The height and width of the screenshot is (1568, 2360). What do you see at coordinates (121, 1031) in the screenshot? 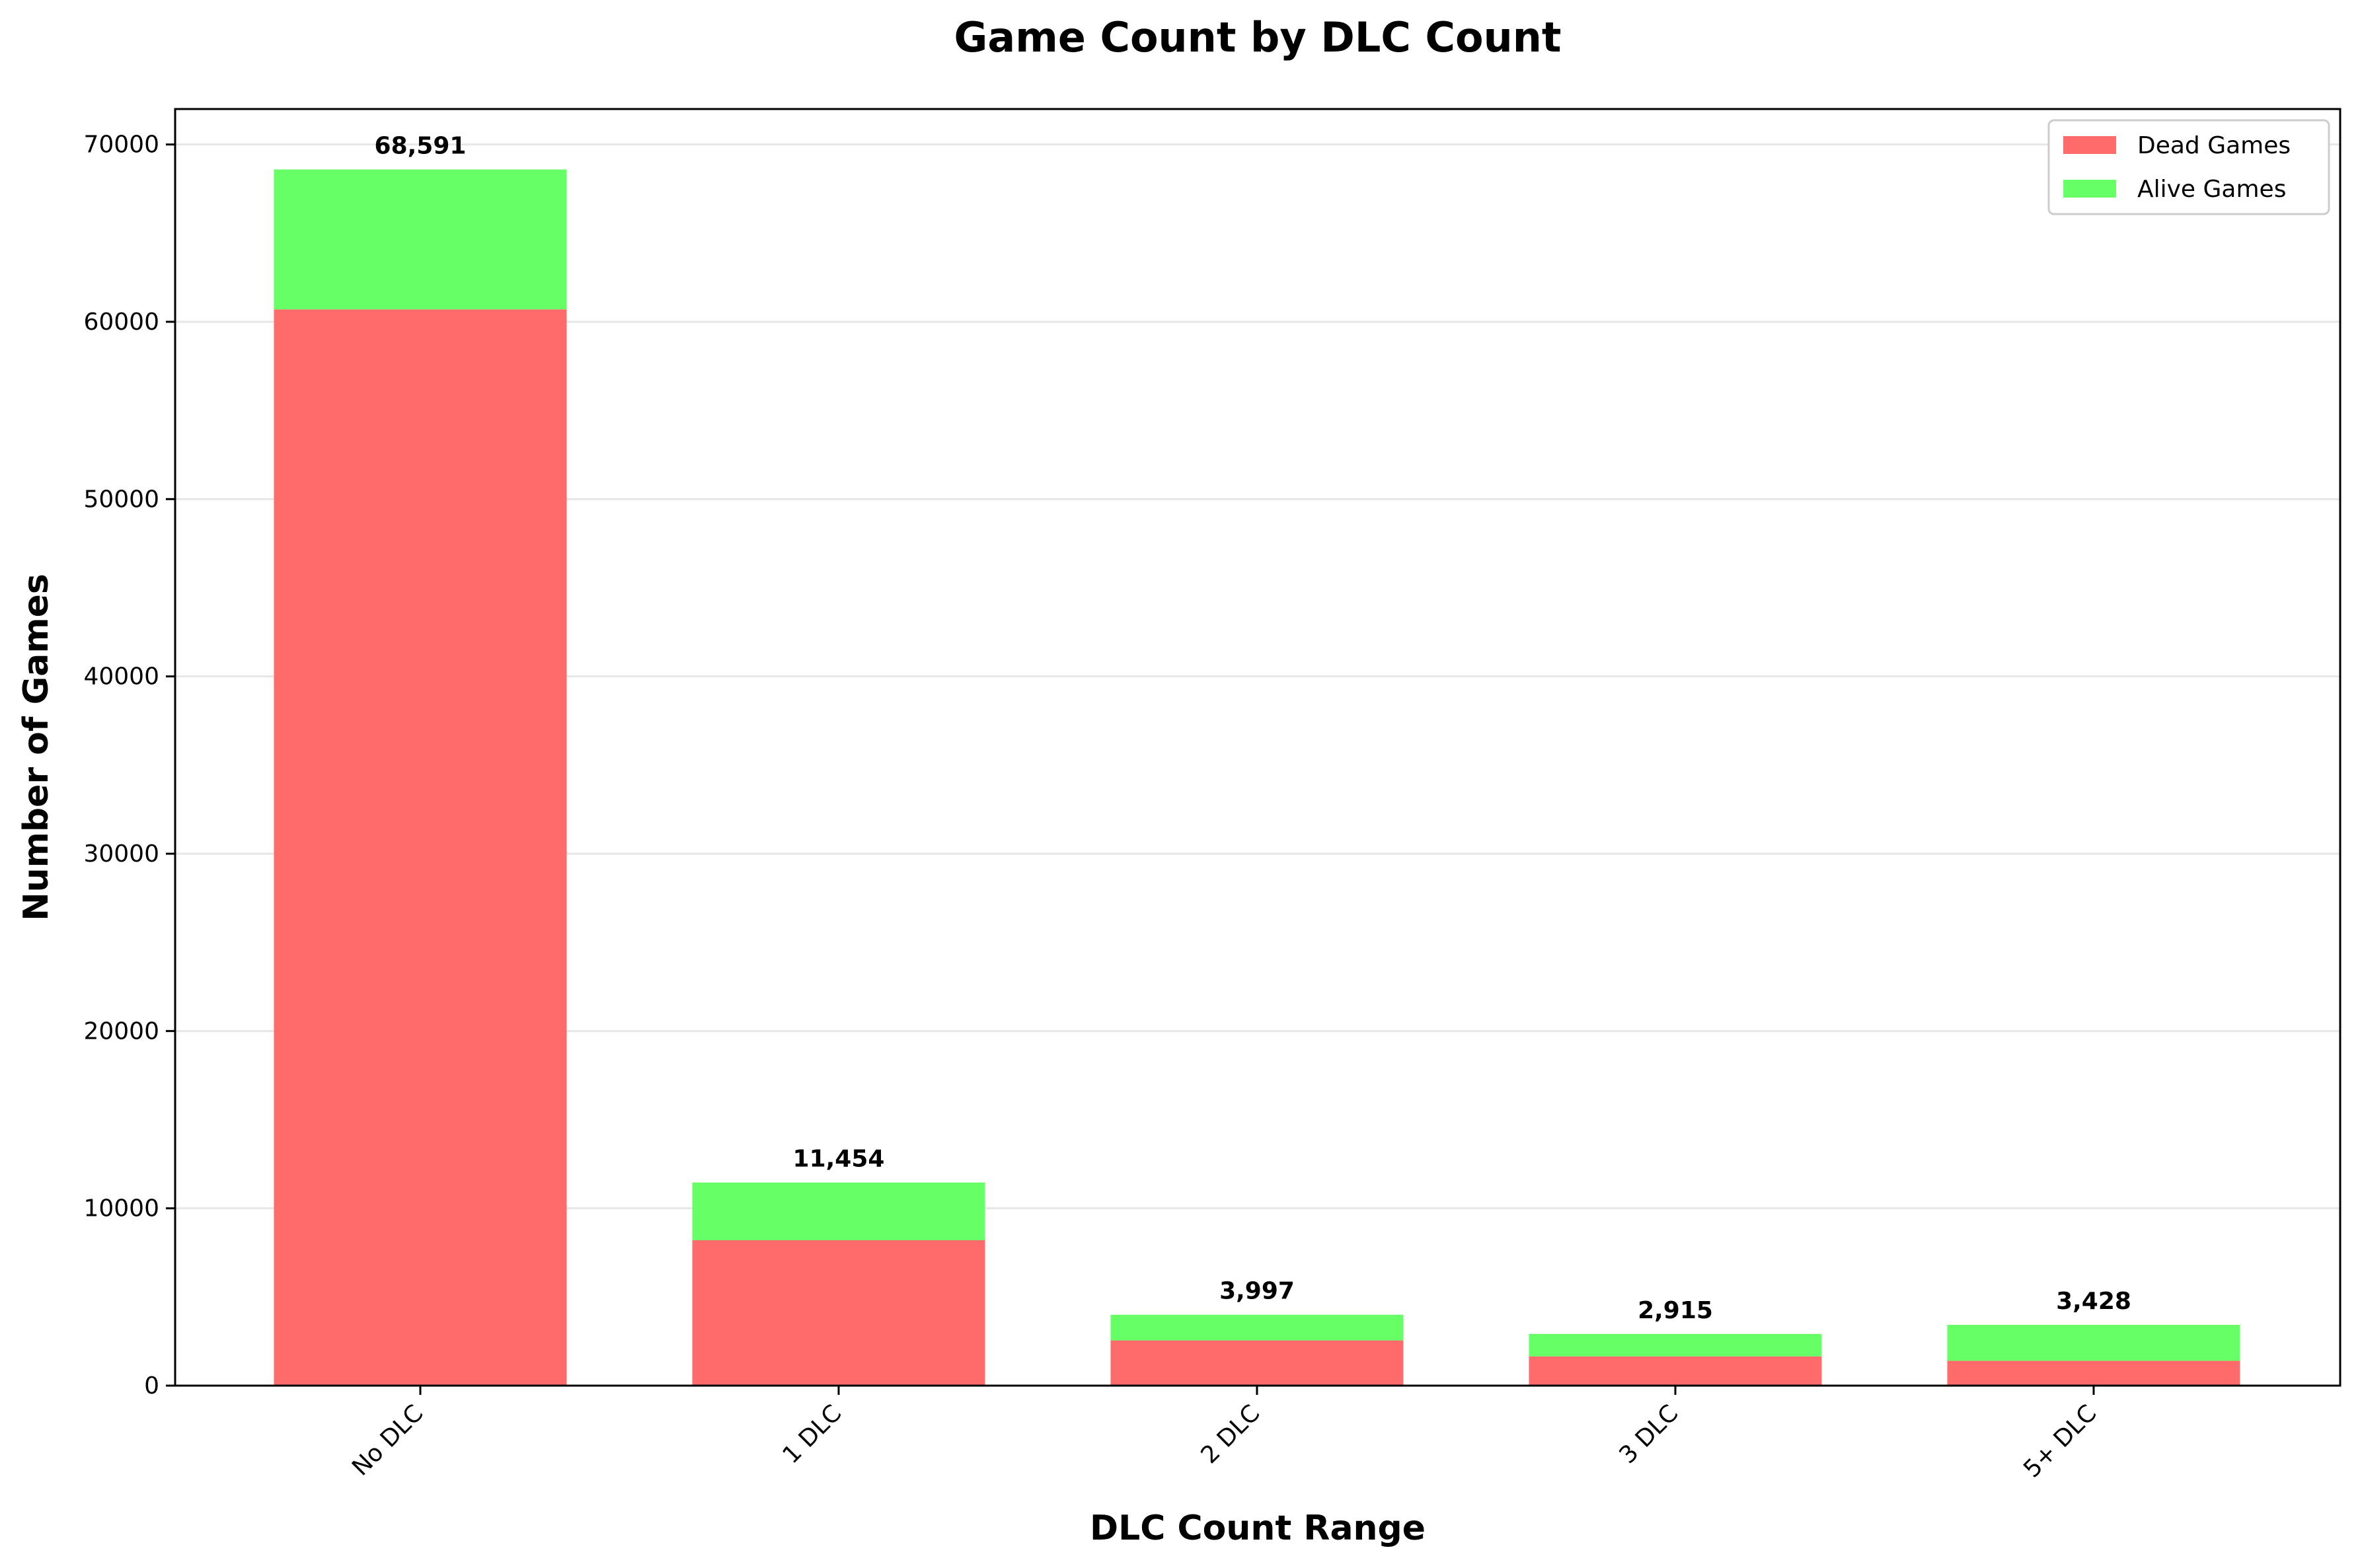
I see `y-tick-label-20000: 20000` at bounding box center [121, 1031].